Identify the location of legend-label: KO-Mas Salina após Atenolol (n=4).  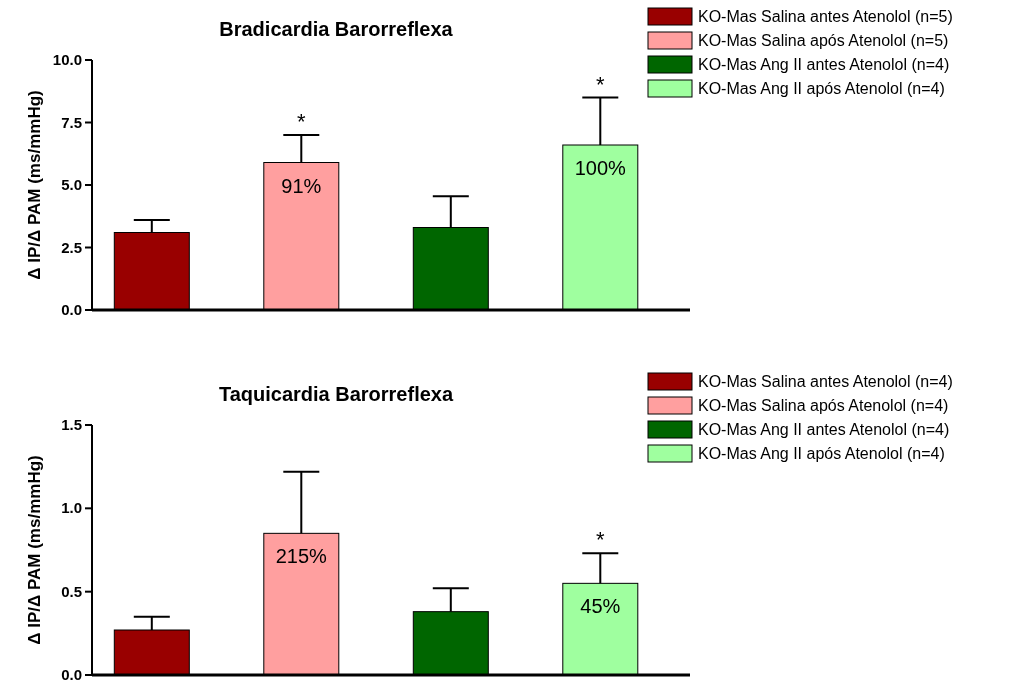
(823, 405).